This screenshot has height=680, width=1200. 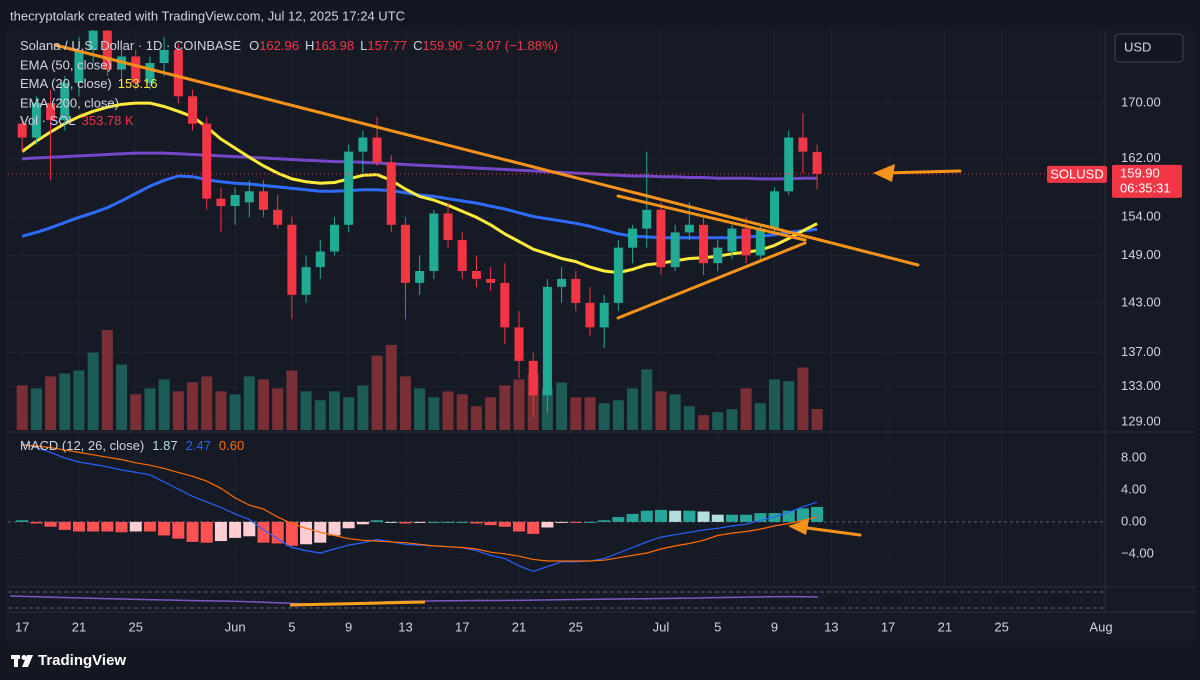 What do you see at coordinates (198, 445) in the screenshot?
I see `legend-value: 2.47` at bounding box center [198, 445].